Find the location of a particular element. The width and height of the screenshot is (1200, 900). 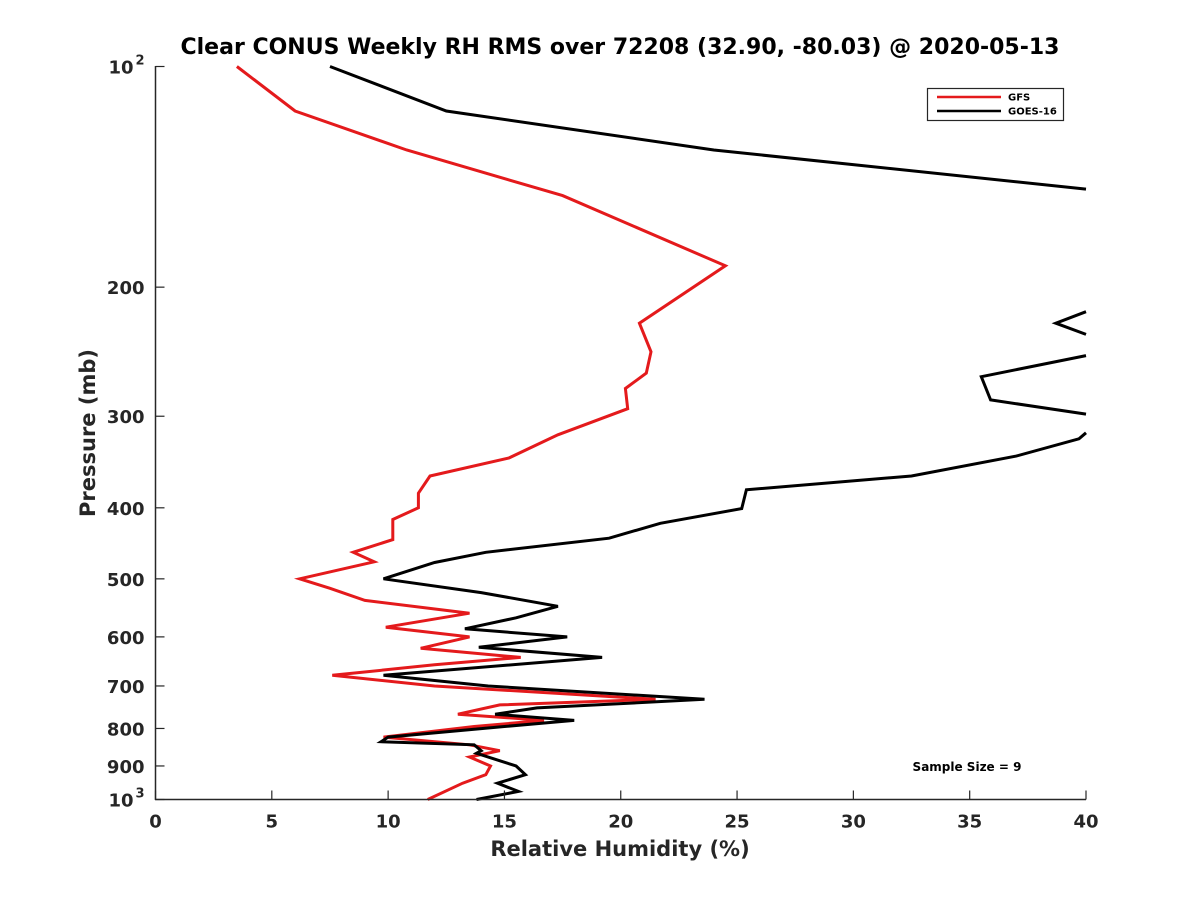

y-tick-label: 700 is located at coordinates (126, 687).